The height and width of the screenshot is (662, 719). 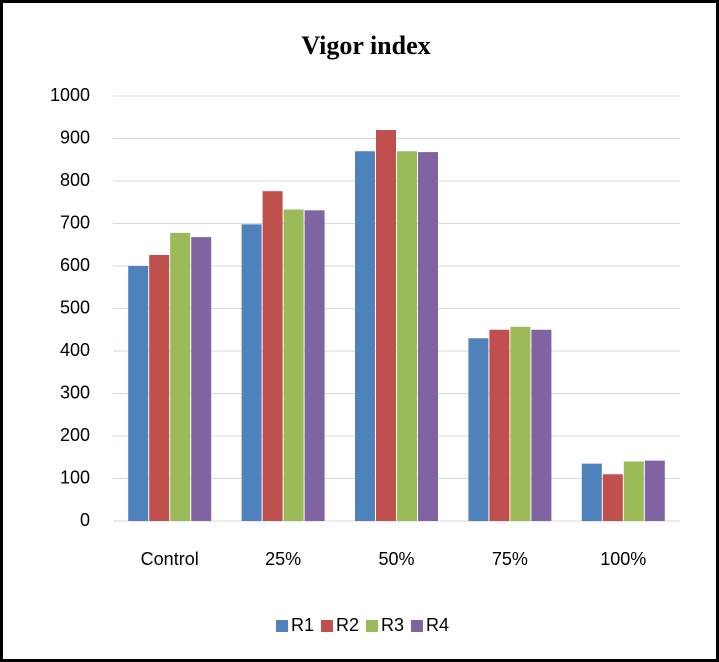 I want to click on legend-label: R2, so click(x=347, y=625).